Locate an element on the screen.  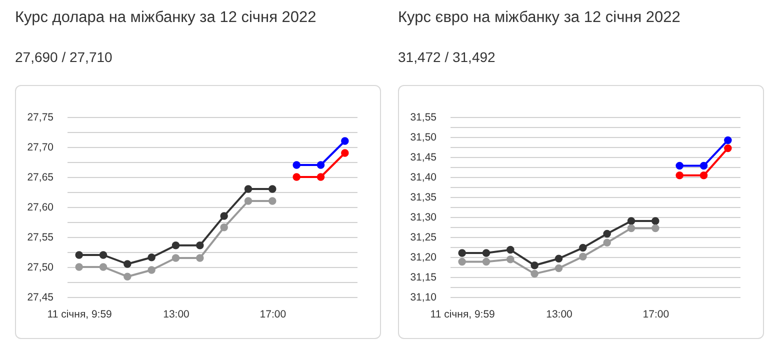
y-tick-label: 31,35 is located at coordinates (423, 198).